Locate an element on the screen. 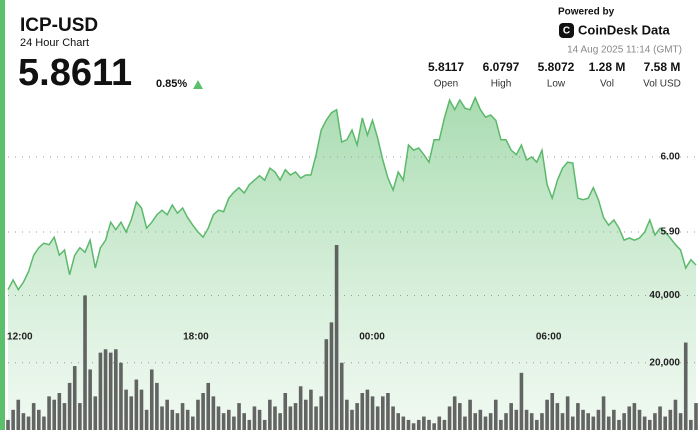 Image resolution: width=700 pixels, height=430 pixels. stat-label: Vol USD is located at coordinates (662, 84).